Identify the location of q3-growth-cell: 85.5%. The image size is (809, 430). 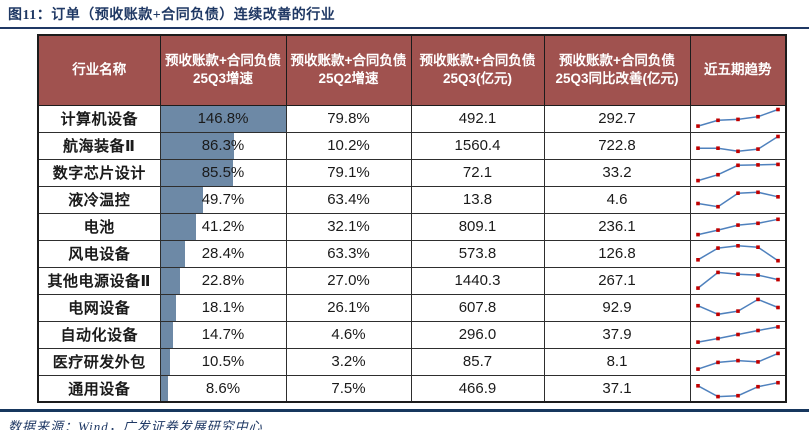
(223, 172).